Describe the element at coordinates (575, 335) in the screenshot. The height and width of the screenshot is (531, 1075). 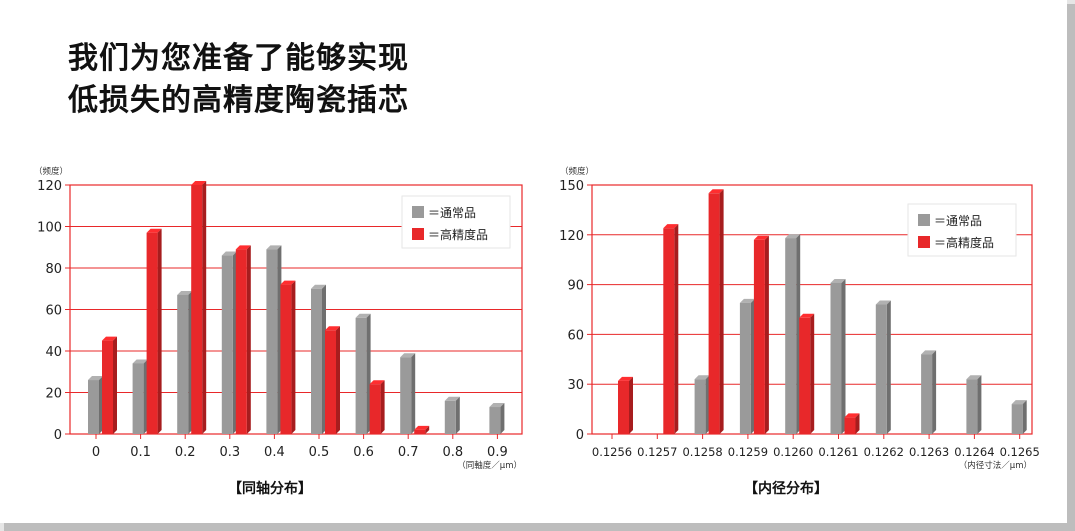
I see `y-tick-label: 60` at that location.